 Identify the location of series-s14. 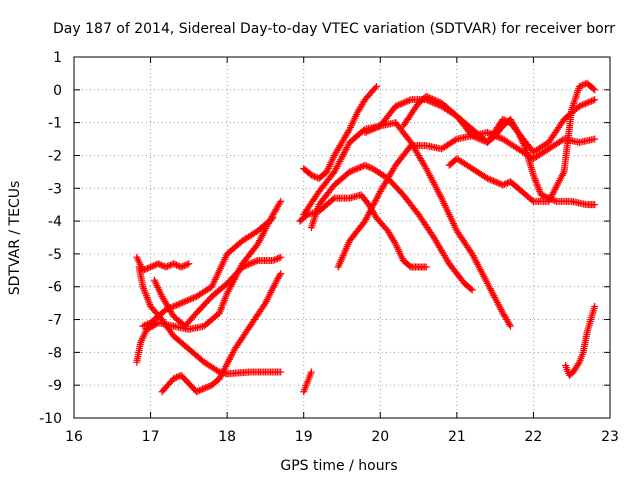
(499, 150).